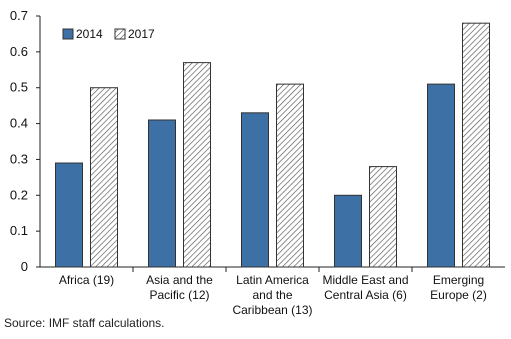  I want to click on y-tick-label: 0.5, so click(19, 87).